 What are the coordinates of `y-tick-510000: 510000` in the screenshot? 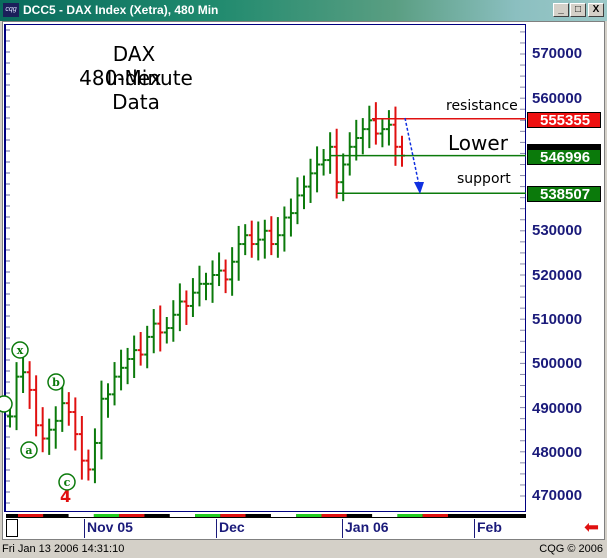 It's located at (557, 319).